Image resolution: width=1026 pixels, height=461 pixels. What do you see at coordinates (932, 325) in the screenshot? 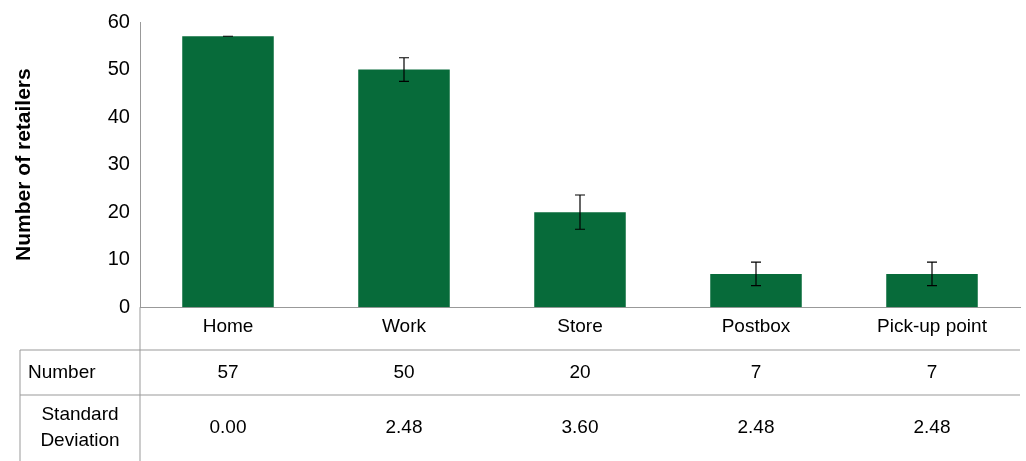
I see `x-tick-label: Pick-up point` at bounding box center [932, 325].